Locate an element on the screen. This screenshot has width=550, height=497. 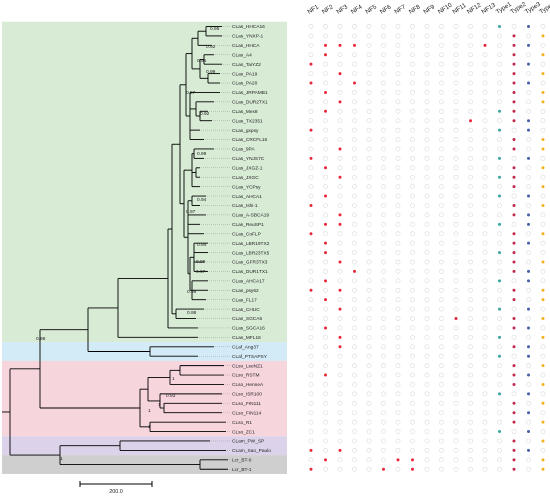
tip-label: CLaf_PTSAPSY is located at coordinates (250, 357).